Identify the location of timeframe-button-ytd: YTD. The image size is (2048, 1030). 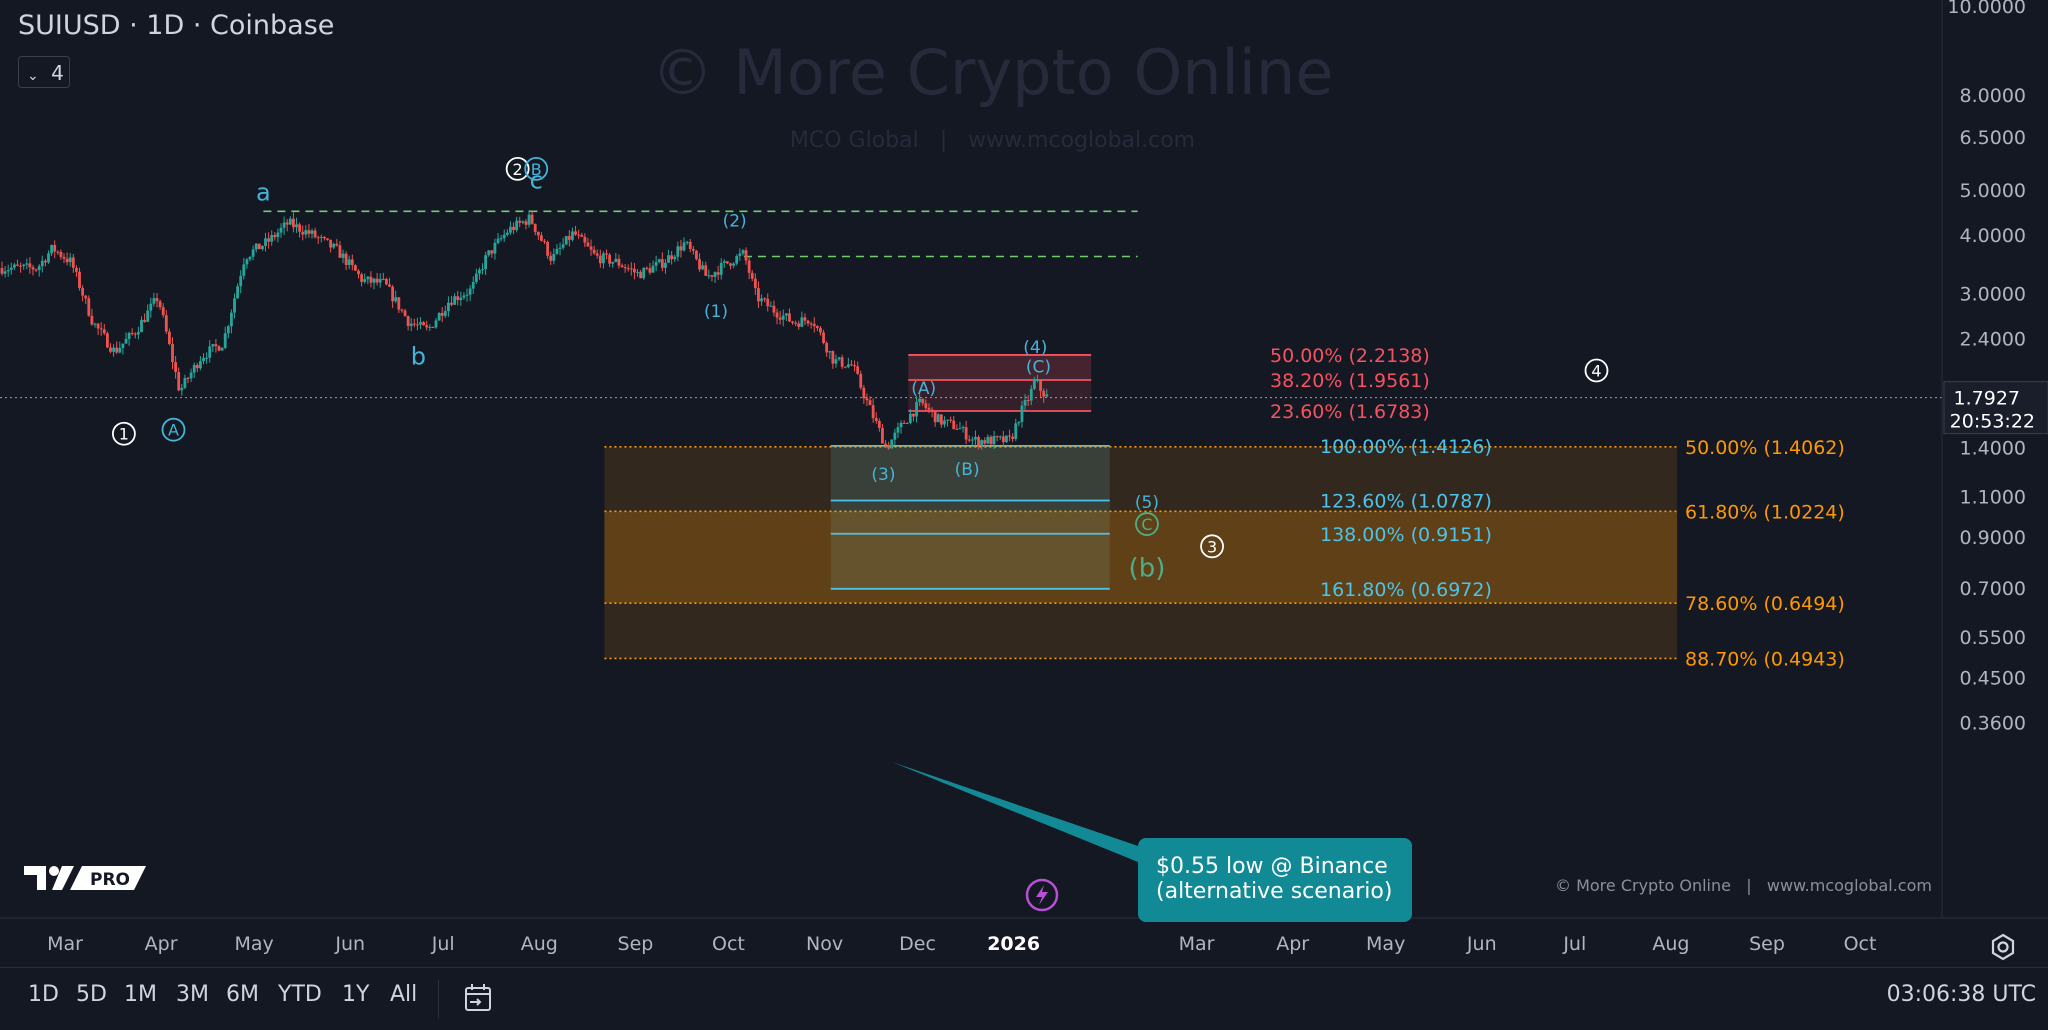
(300, 994).